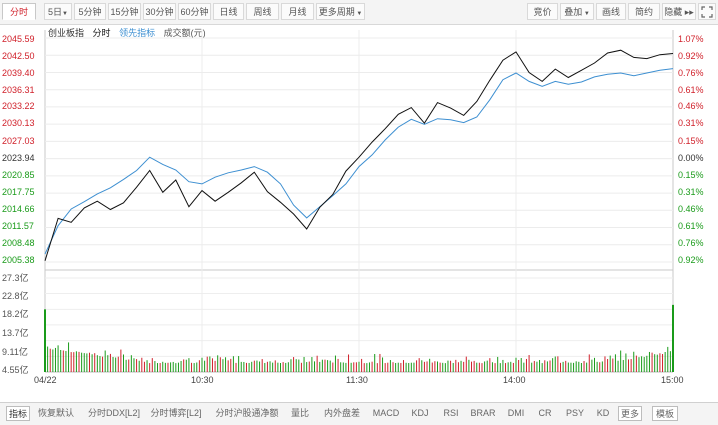 The height and width of the screenshot is (425, 718). What do you see at coordinates (679, 11) in the screenshot?
I see `hide-button: 隐藏 ▸▸` at bounding box center [679, 11].